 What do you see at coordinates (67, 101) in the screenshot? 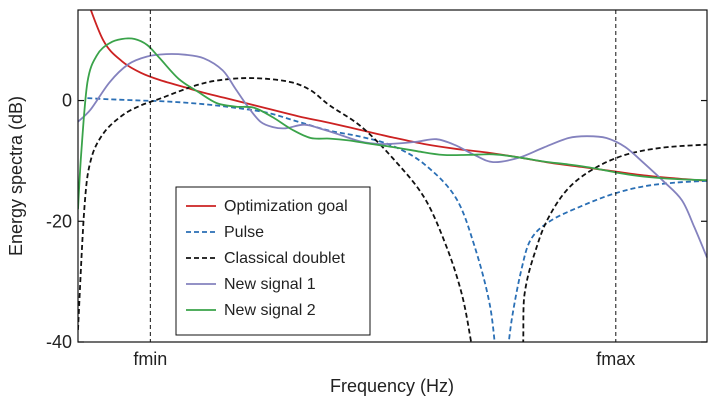
I see `y-tick-label: 0` at bounding box center [67, 101].